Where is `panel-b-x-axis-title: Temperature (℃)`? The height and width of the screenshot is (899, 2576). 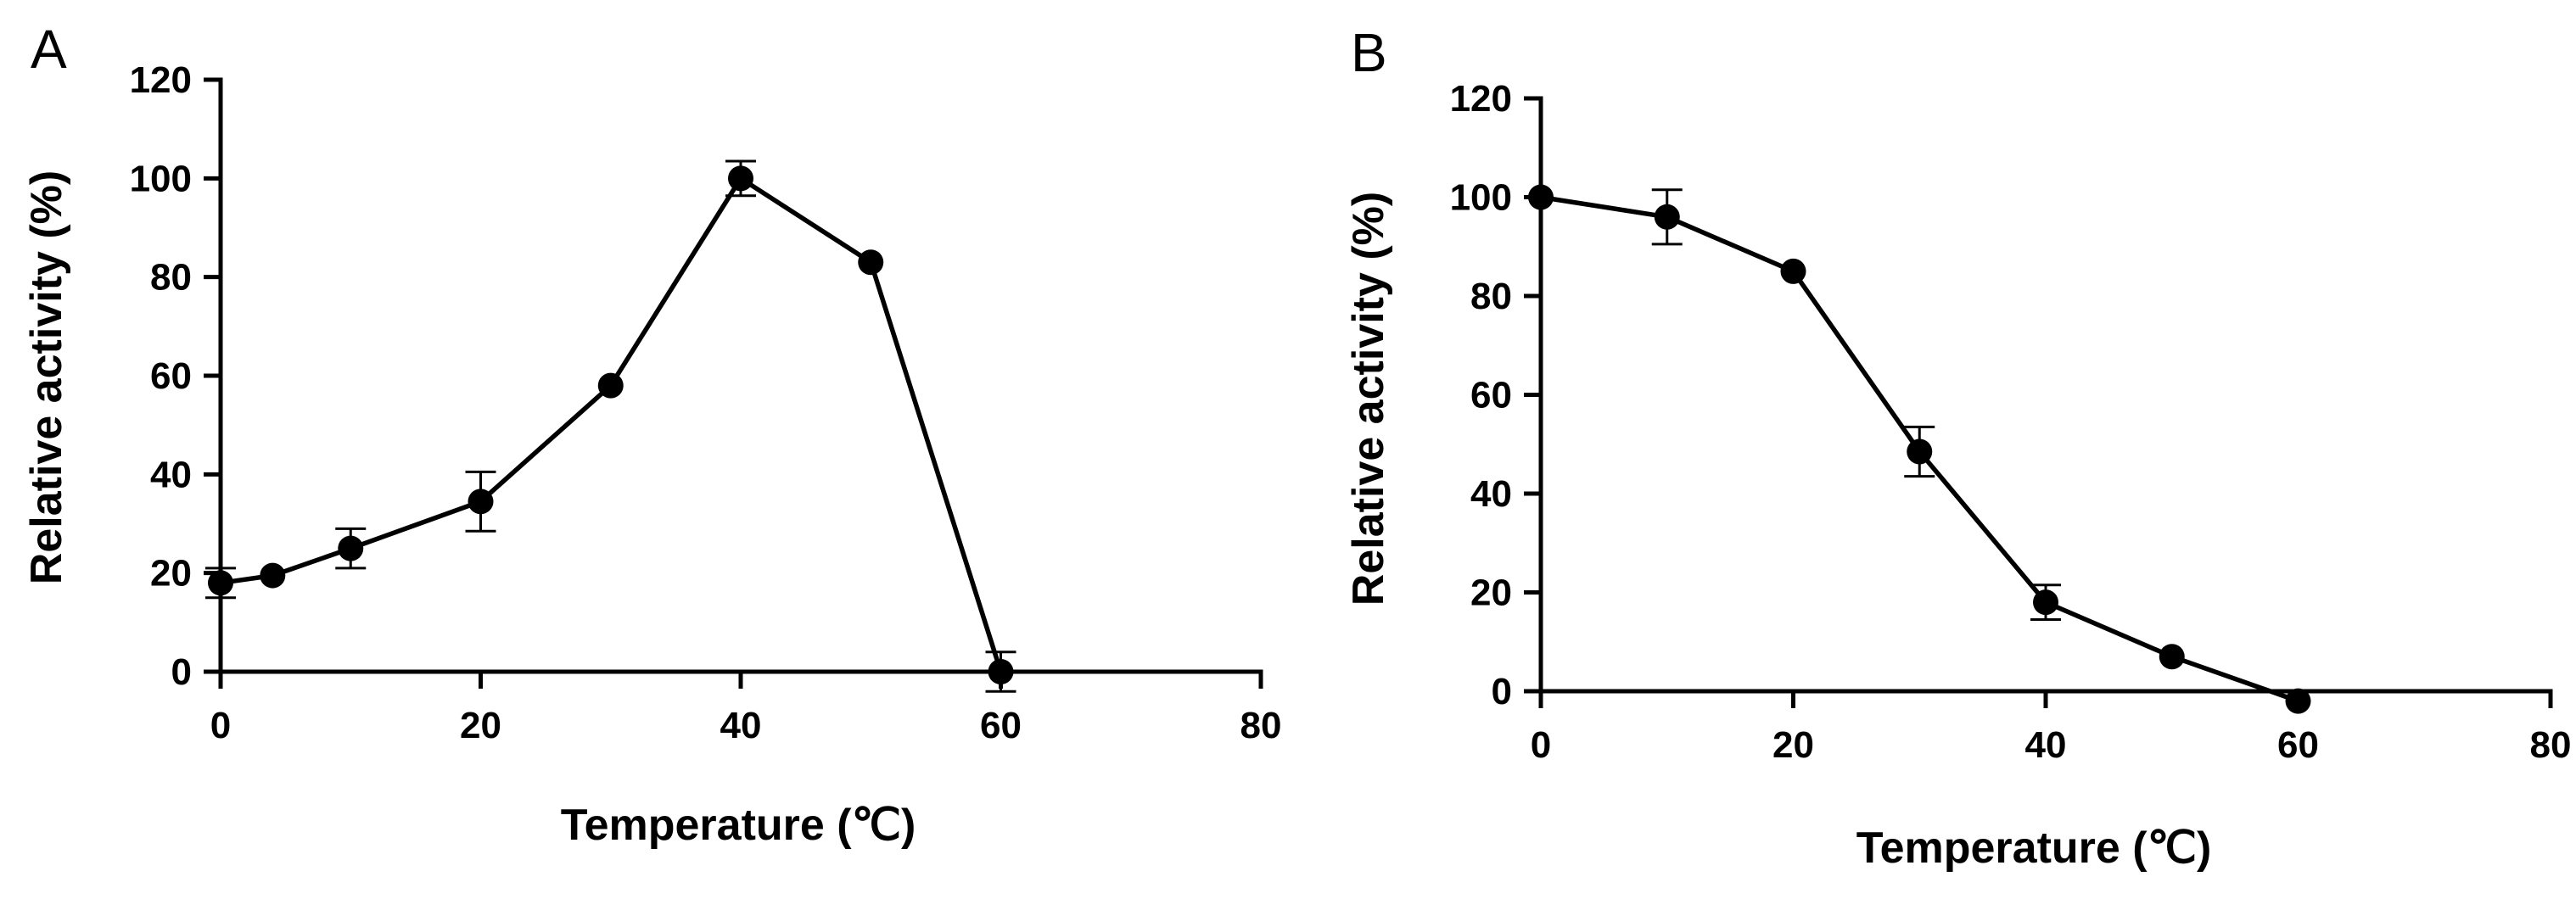
panel-b-x-axis-title: Temperature (℃) is located at coordinates (2034, 848).